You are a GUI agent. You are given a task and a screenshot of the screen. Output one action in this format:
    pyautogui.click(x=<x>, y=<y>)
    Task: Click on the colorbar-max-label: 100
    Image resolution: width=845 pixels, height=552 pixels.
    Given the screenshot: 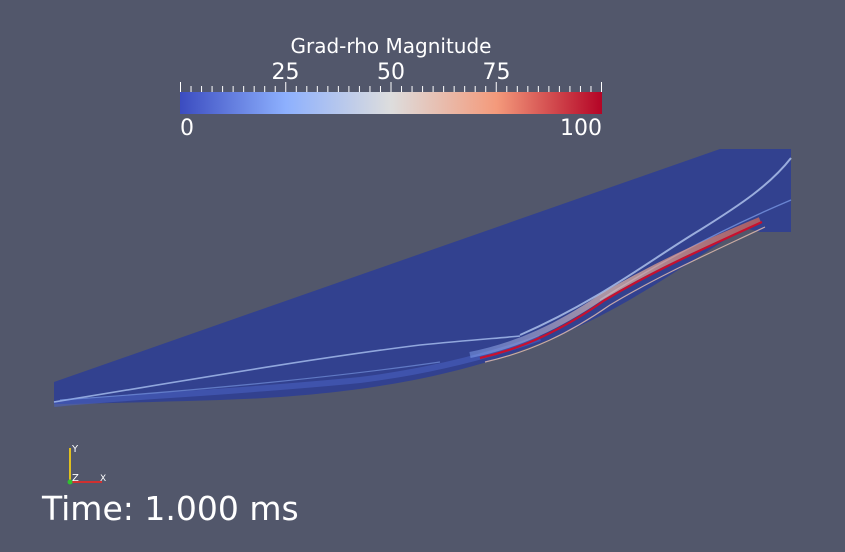 What is the action you would take?
    pyautogui.click(x=581, y=128)
    